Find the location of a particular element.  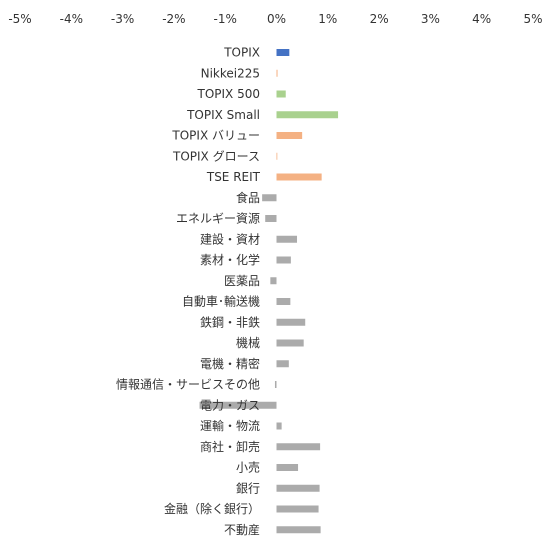

category-label: 食品 is located at coordinates (248, 197).